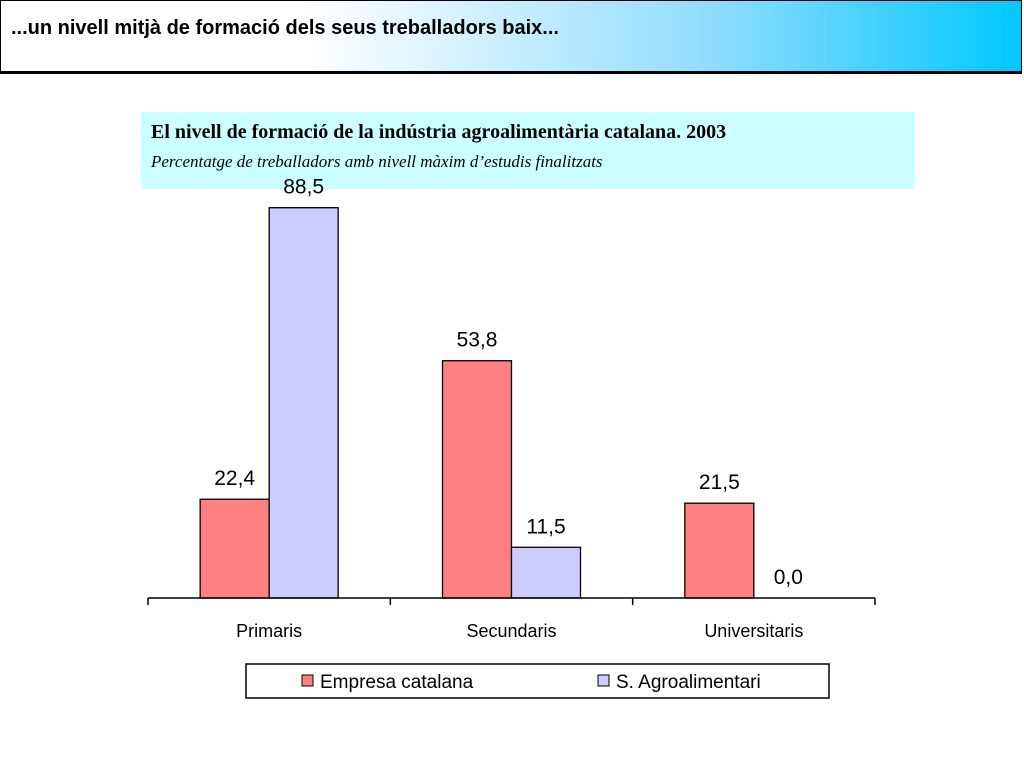 Image resolution: width=1024 pixels, height=768 pixels. I want to click on value-label-empresa-catalana-primaris: 22,4, so click(234, 478).